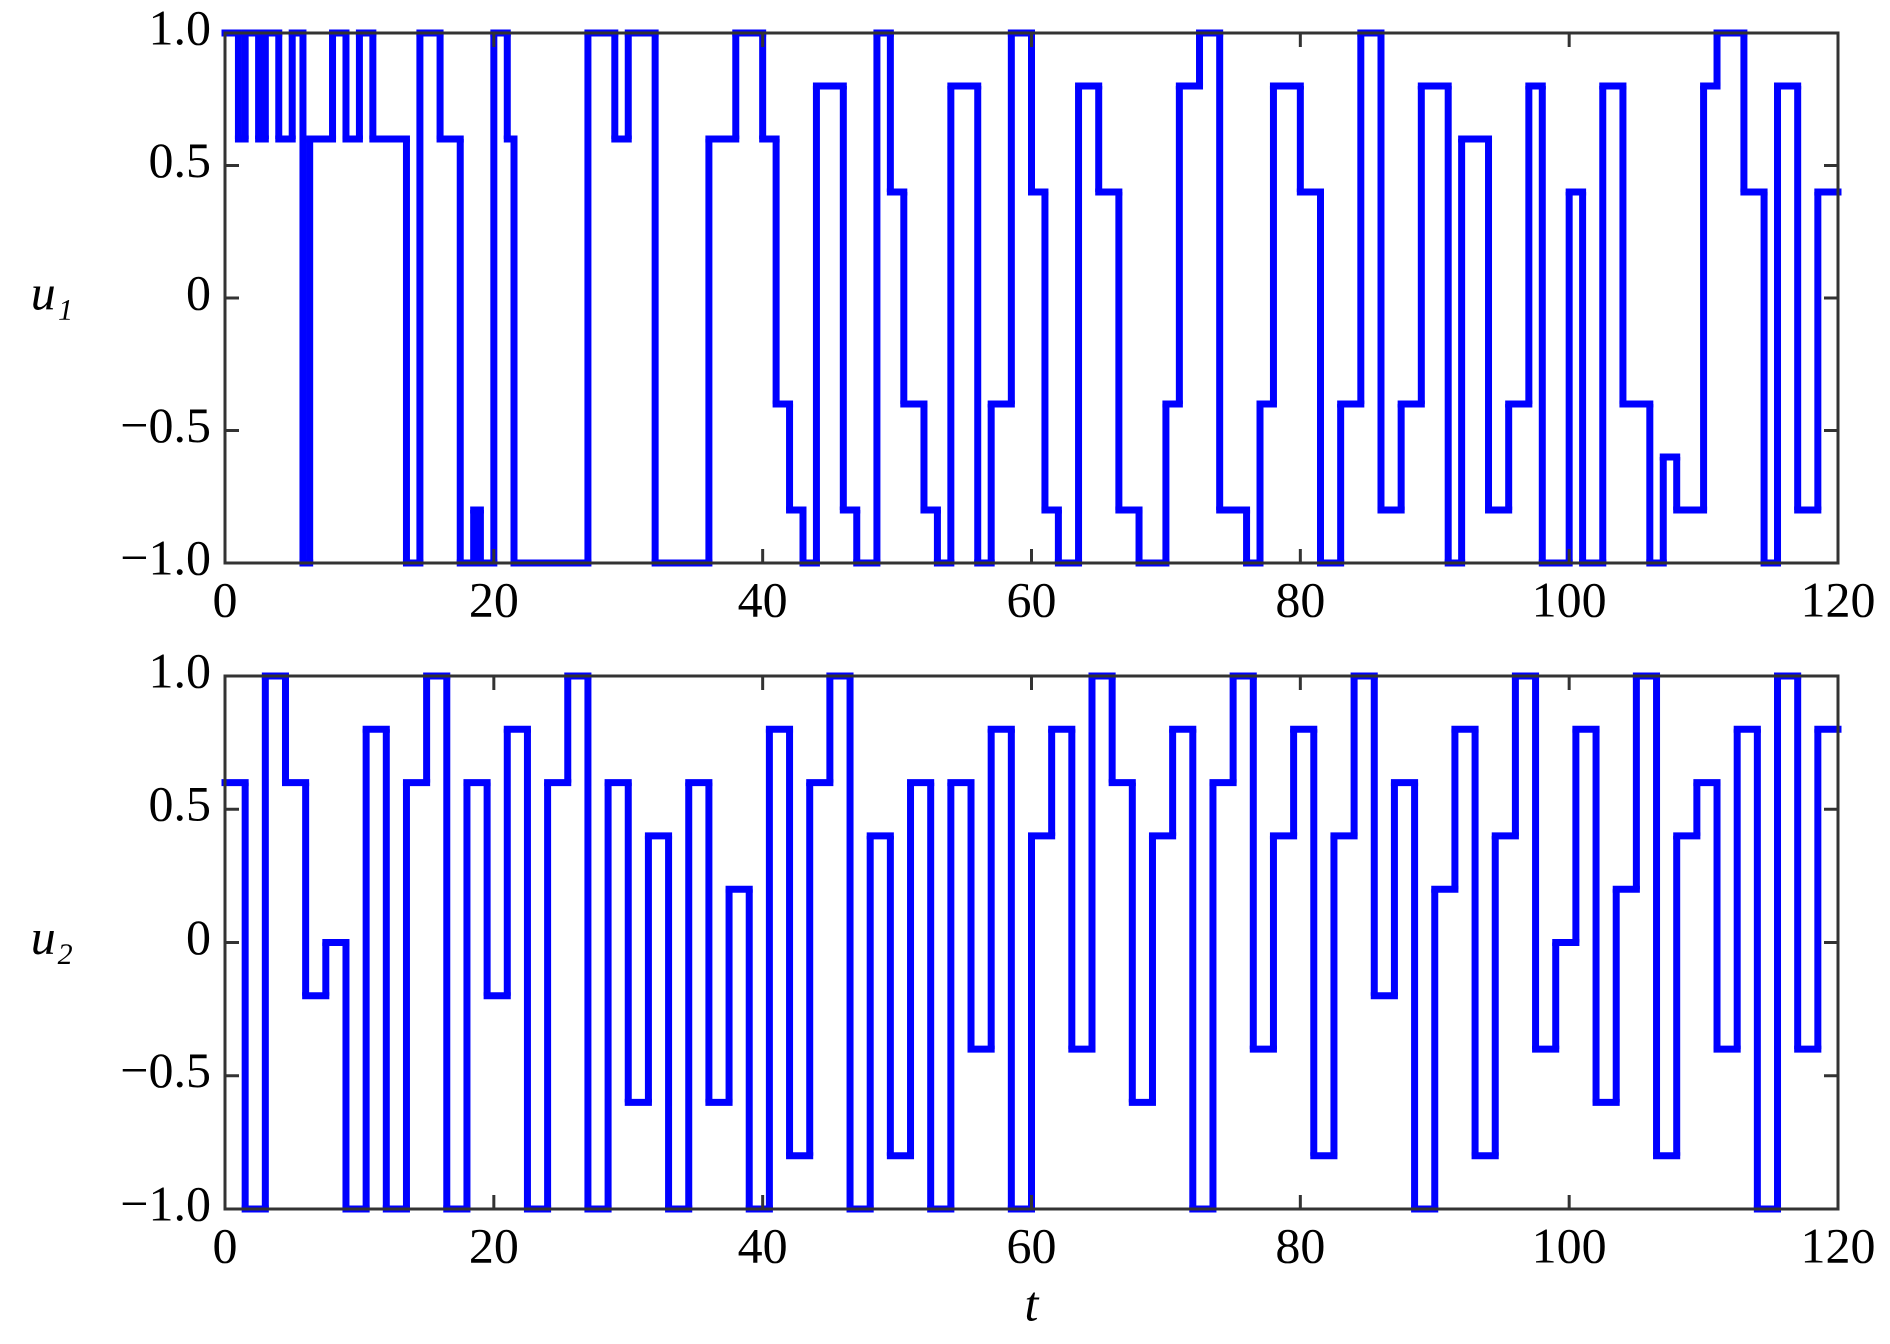 The height and width of the screenshot is (1344, 1890). Describe the element at coordinates (52, 292) in the screenshot. I see `y-axis-label: u₁` at that location.